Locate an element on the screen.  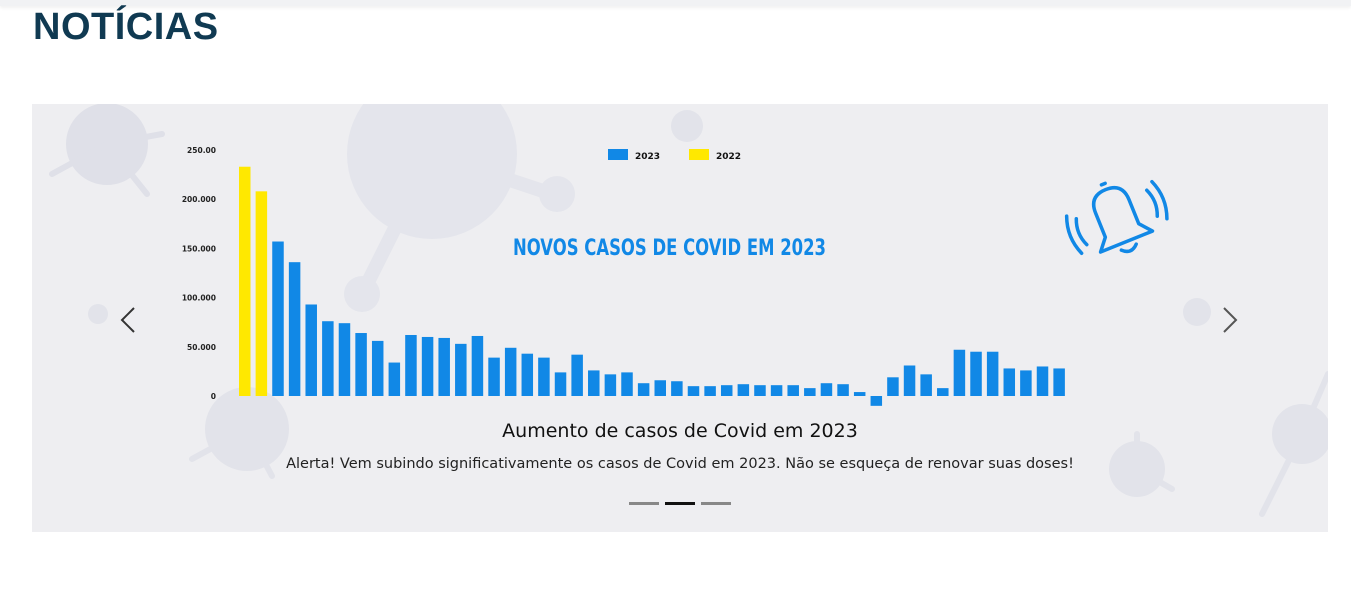
y-tick-label: 100.000 is located at coordinates (199, 298).